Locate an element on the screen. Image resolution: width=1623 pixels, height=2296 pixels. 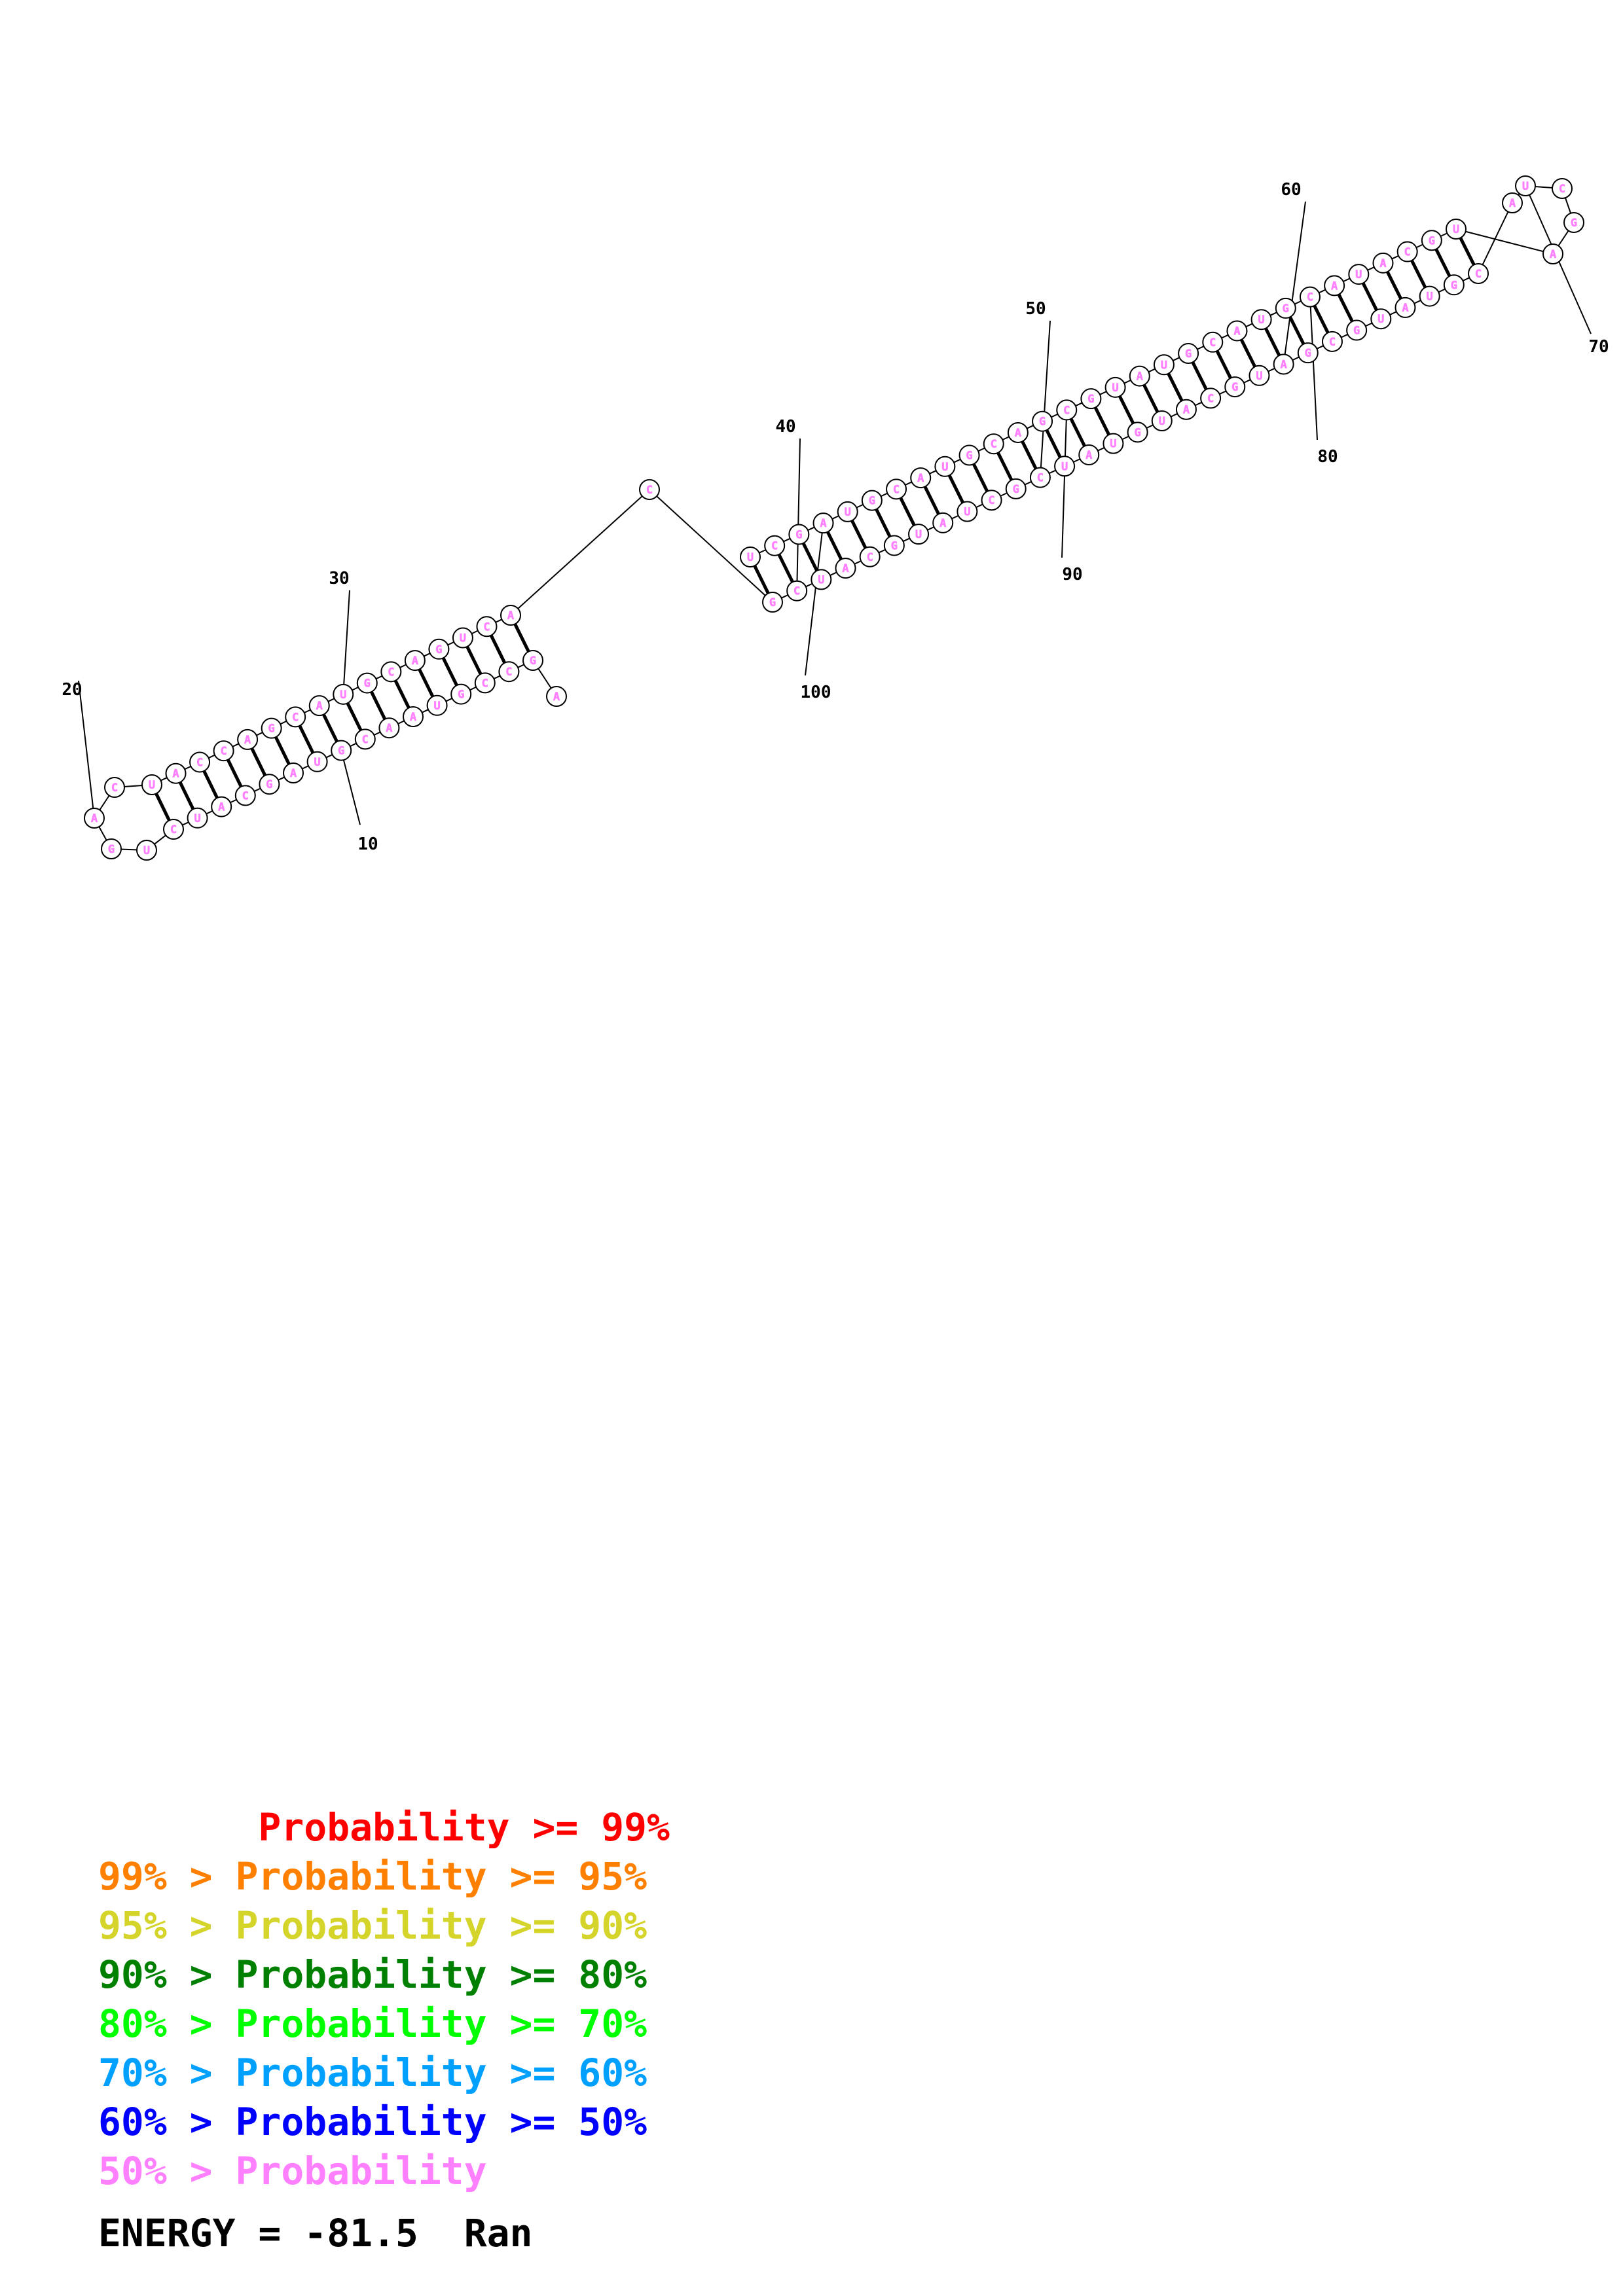
nucleotide-94: G is located at coordinates (969, 455).